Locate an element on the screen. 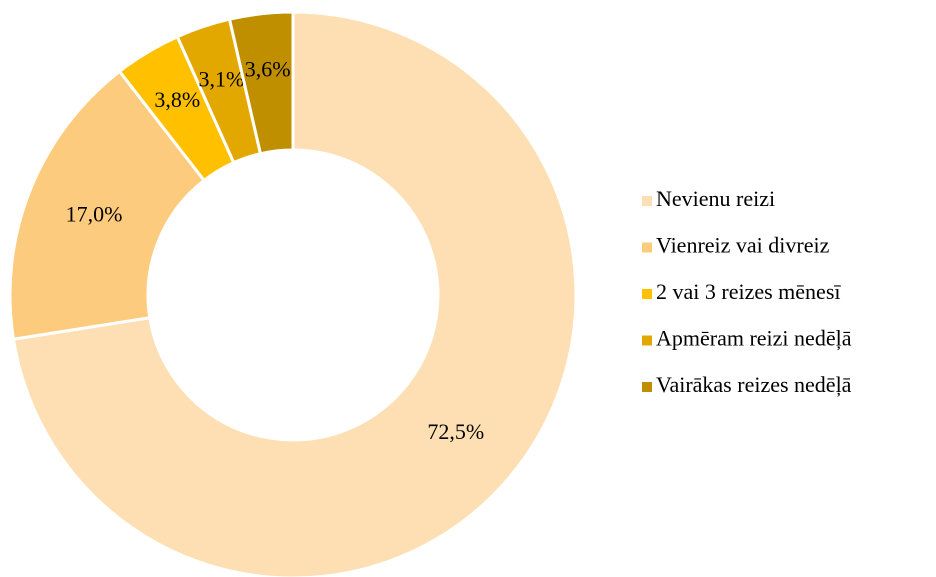  data-label: 3,1% is located at coordinates (222, 79).